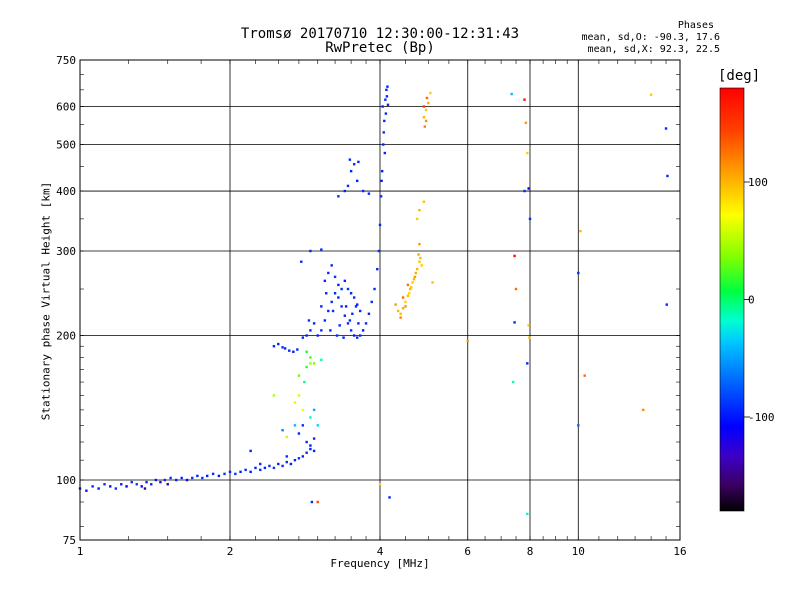 The width and height of the screenshot is (800, 600). What do you see at coordinates (66, 60) in the screenshot?
I see `y-tick-label: 750` at bounding box center [66, 60].